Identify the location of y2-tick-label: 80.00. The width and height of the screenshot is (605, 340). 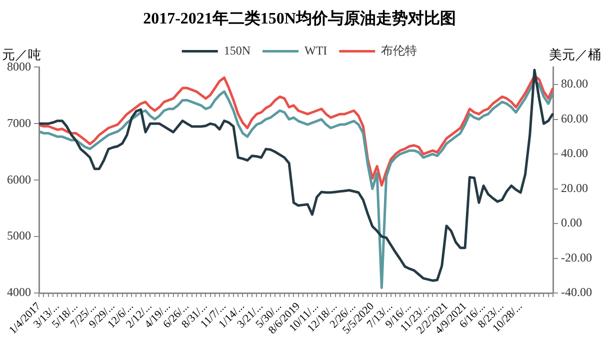
(574, 83).